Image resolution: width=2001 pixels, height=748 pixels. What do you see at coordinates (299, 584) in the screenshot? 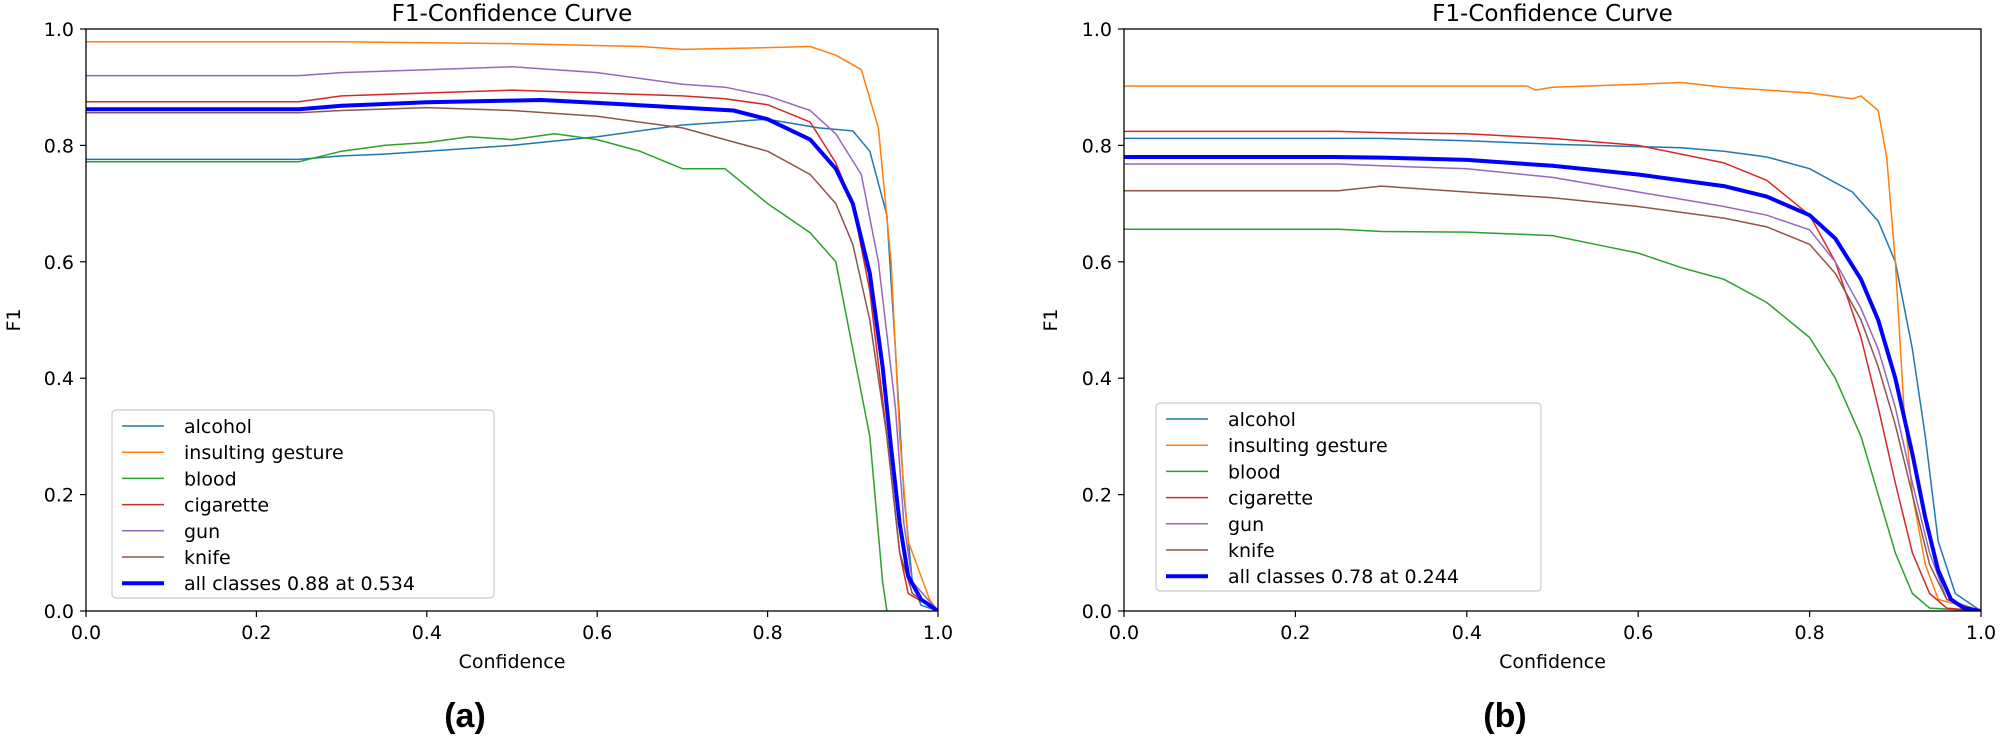
I see `legend-label: all classes 0.88 at 0.534` at bounding box center [299, 584].